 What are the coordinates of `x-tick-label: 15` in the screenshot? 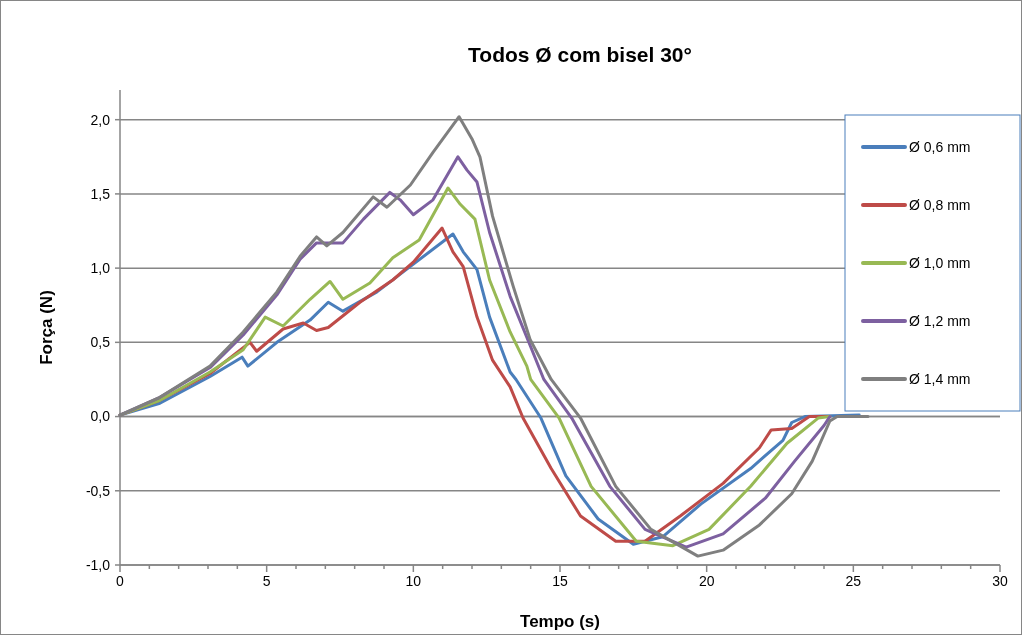 It's located at (560, 581).